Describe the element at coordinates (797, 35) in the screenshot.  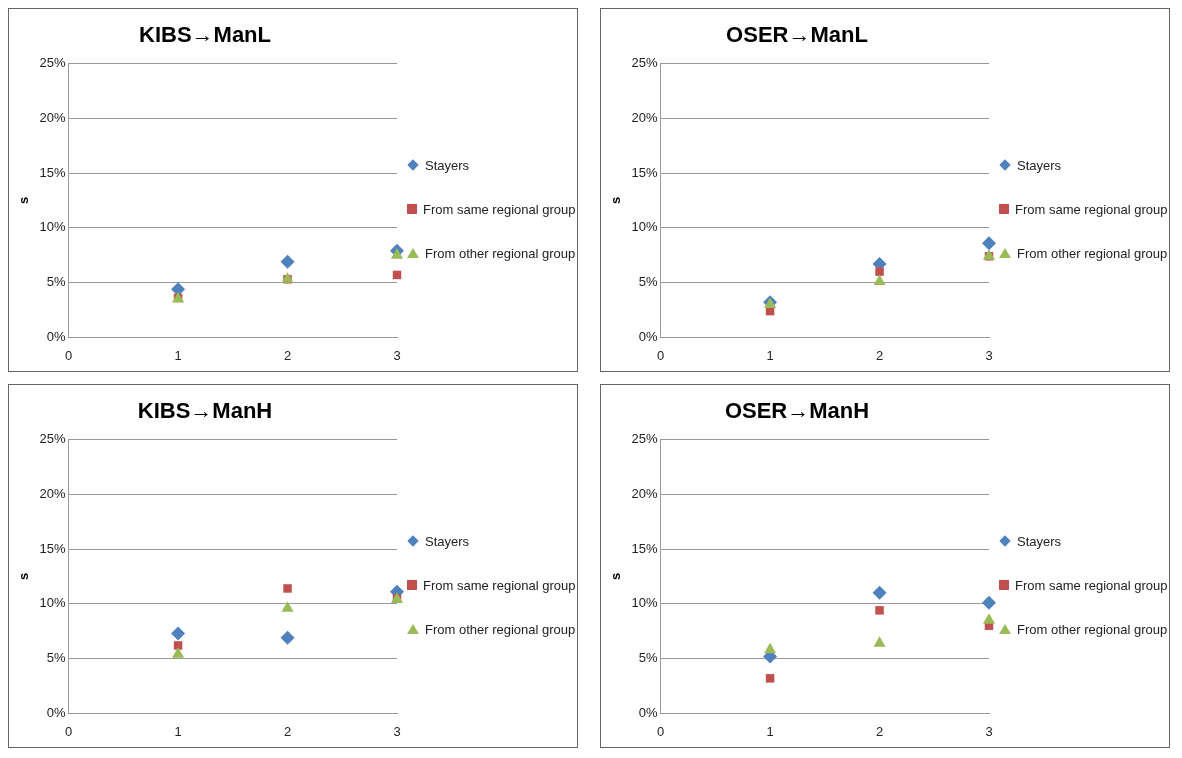
I see `chart-title: OSER→ManL` at that location.